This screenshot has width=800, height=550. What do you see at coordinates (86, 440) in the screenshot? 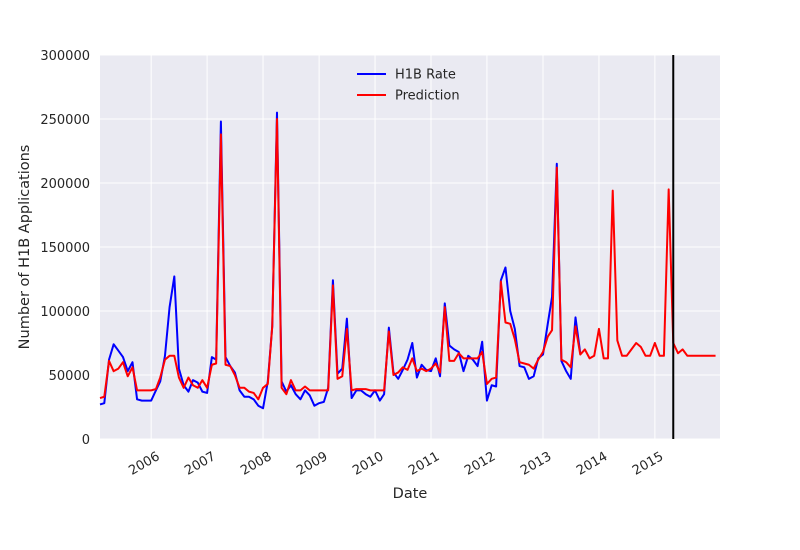
I see `y-tick-label: 0` at bounding box center [86, 440].